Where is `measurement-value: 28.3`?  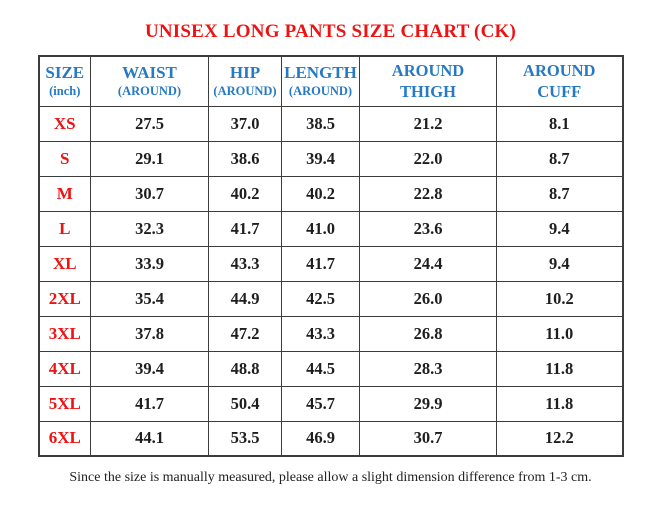 measurement-value: 28.3 is located at coordinates (428, 368).